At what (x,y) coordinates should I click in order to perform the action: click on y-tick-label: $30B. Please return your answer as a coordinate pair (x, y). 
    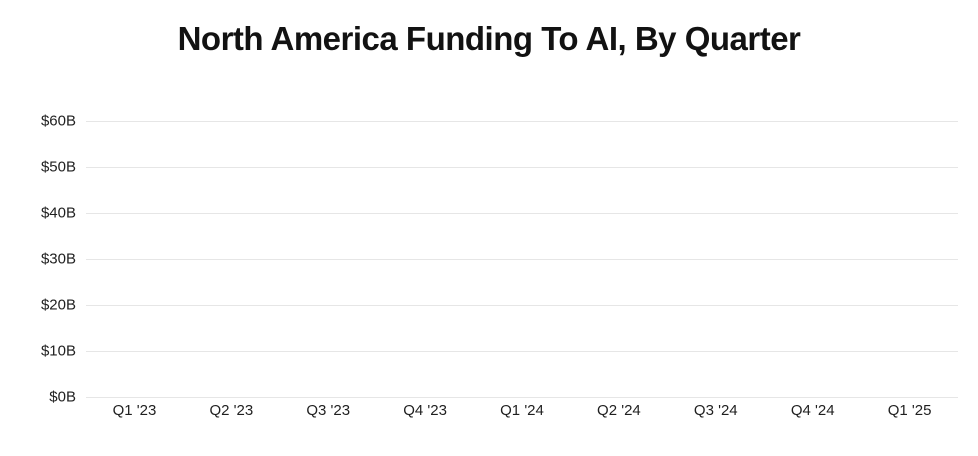
    Looking at the image, I should click on (58, 259).